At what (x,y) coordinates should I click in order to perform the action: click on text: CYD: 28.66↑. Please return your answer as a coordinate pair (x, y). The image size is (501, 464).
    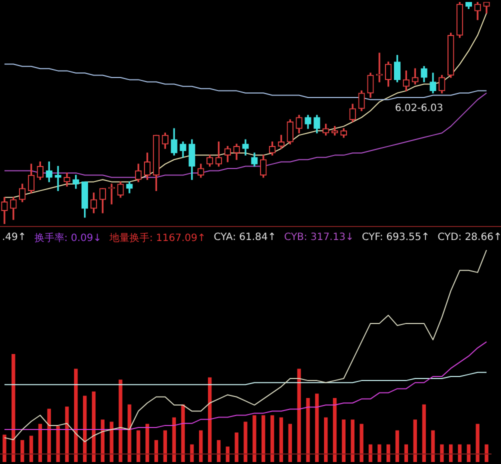
    Looking at the image, I should click on (469, 237).